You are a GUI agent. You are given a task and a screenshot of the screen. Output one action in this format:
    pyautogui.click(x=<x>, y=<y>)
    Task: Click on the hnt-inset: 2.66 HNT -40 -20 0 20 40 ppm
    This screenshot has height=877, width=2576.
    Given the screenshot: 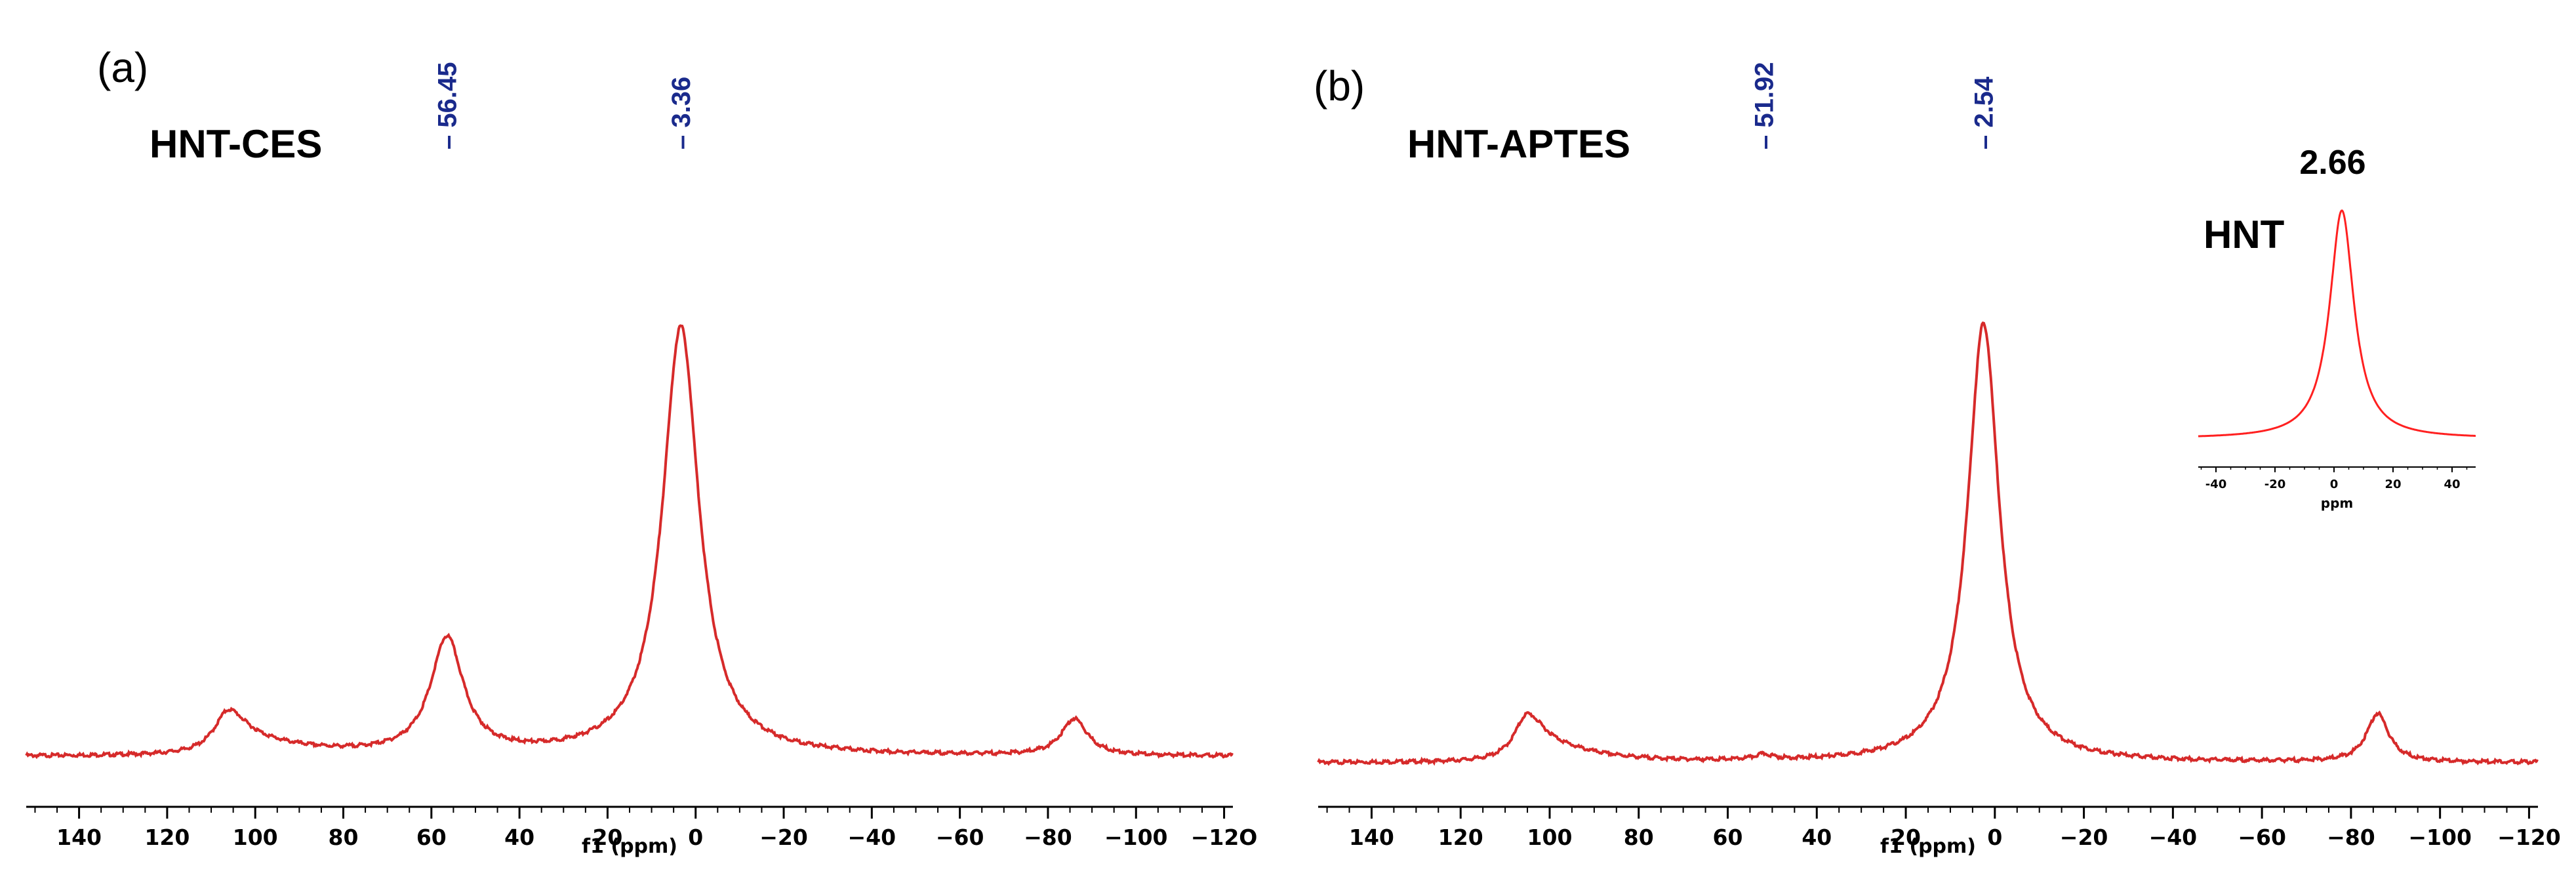 What is the action you would take?
    pyautogui.click(x=2337, y=327)
    